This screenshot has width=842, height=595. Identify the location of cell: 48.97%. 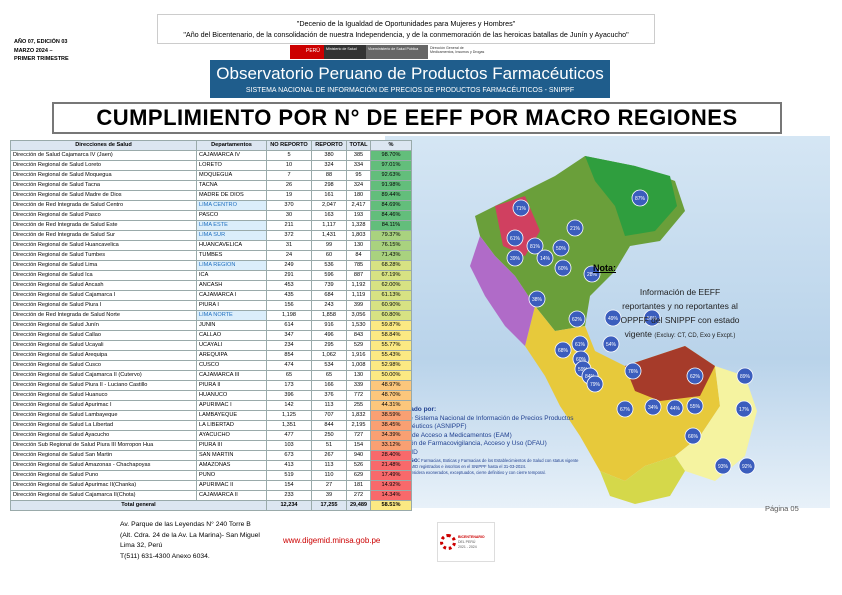
(391, 385).